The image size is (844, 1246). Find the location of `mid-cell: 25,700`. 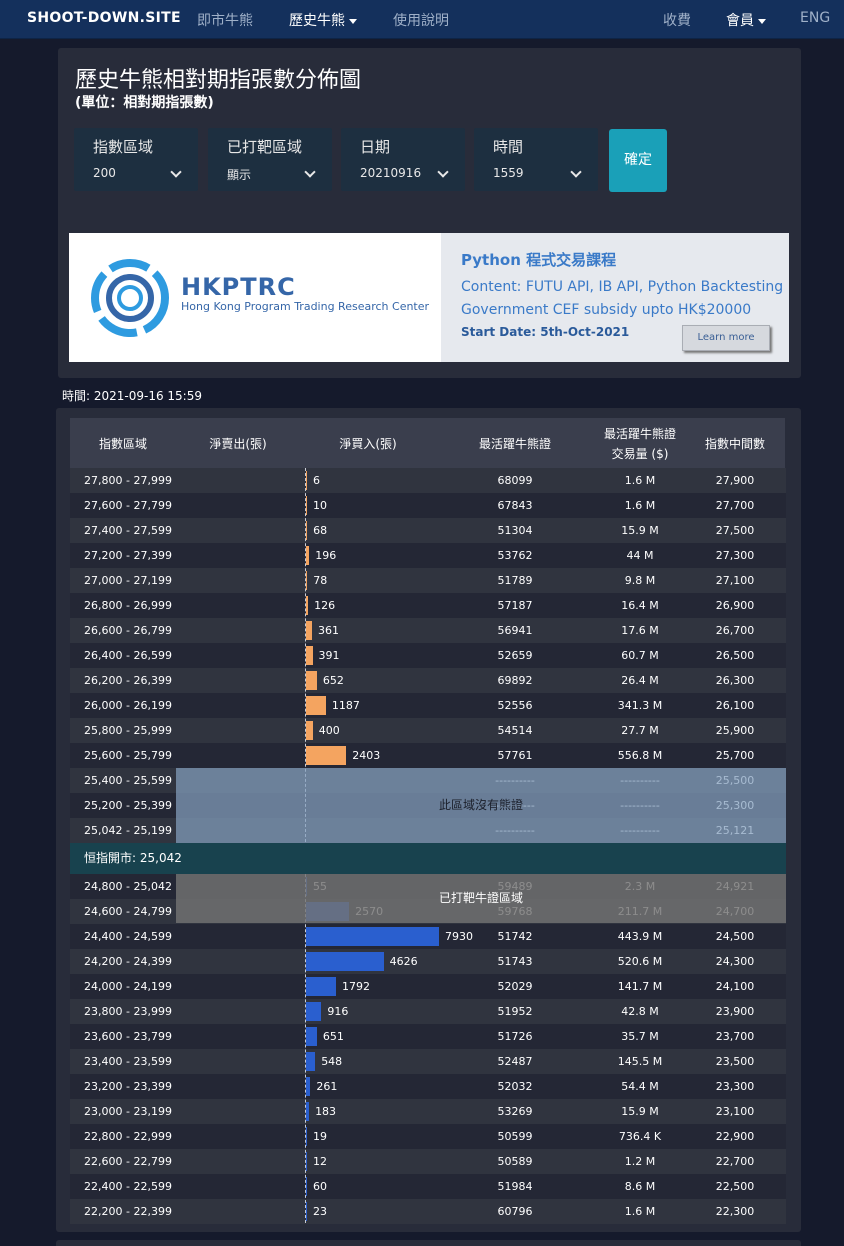

mid-cell: 25,700 is located at coordinates (735, 755).